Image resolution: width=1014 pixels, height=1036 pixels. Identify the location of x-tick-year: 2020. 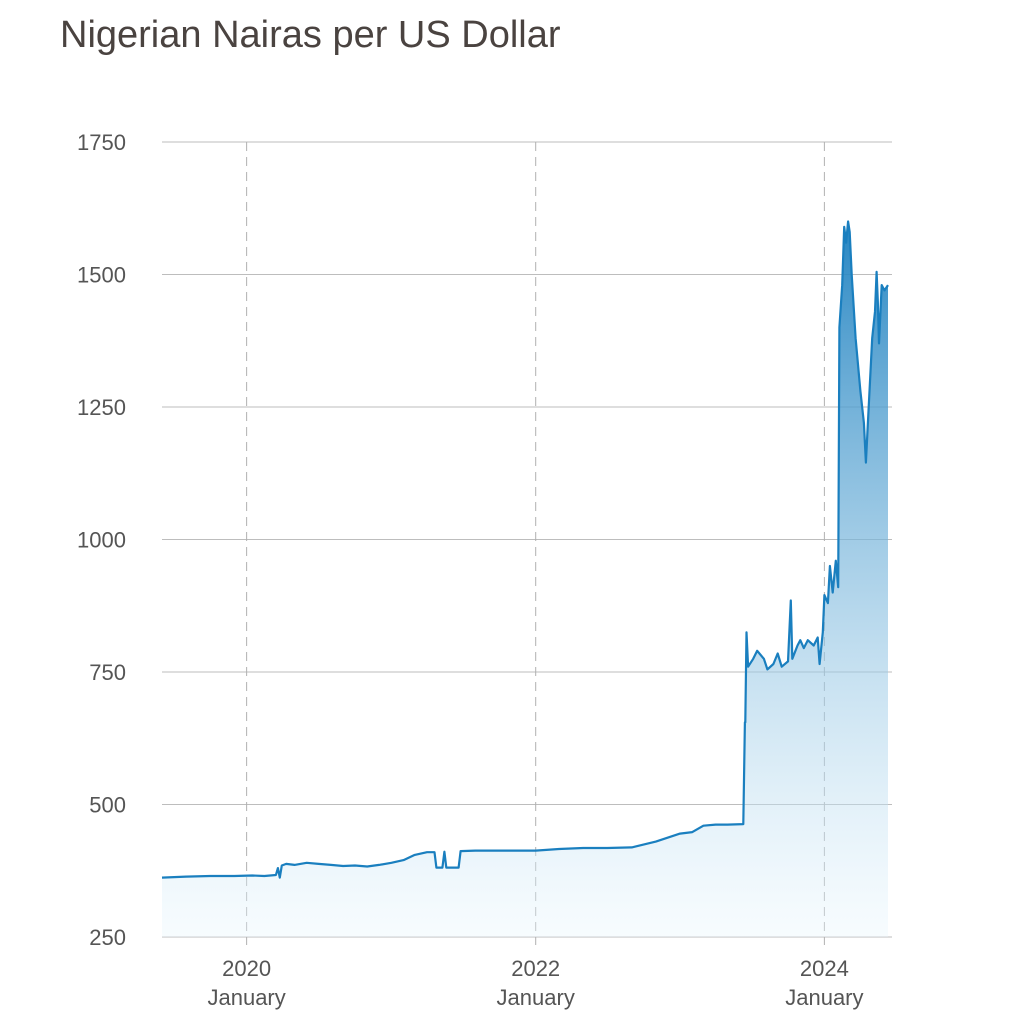
(246, 968).